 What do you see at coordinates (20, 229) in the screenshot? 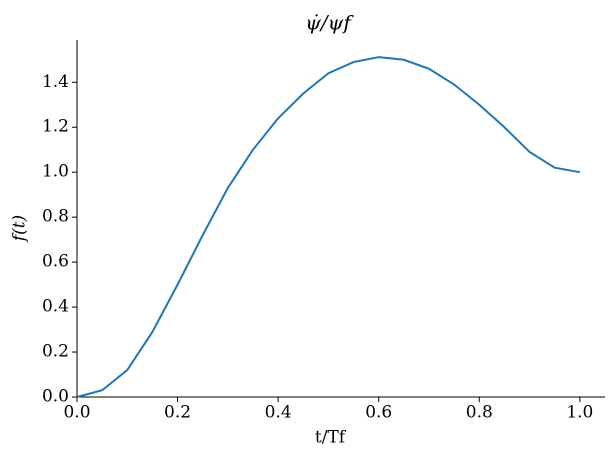
I see `y-axis-label: f(t)` at bounding box center [20, 229].